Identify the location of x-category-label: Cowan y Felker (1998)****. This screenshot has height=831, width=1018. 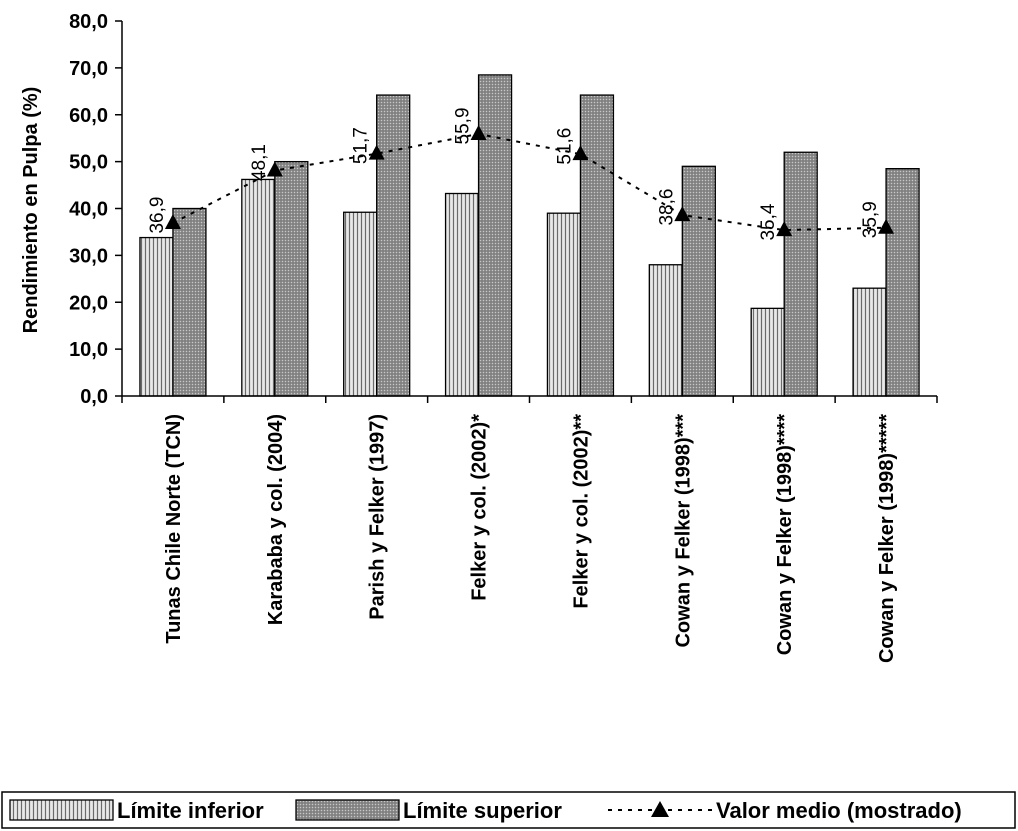
(785, 534).